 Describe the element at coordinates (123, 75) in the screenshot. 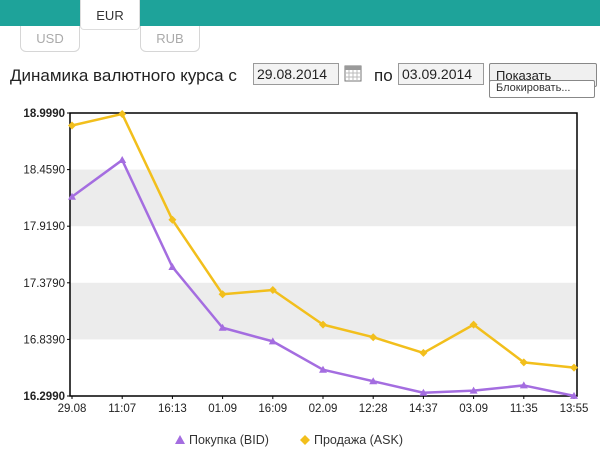

I see `range-label: Динамика валютного курса с` at that location.